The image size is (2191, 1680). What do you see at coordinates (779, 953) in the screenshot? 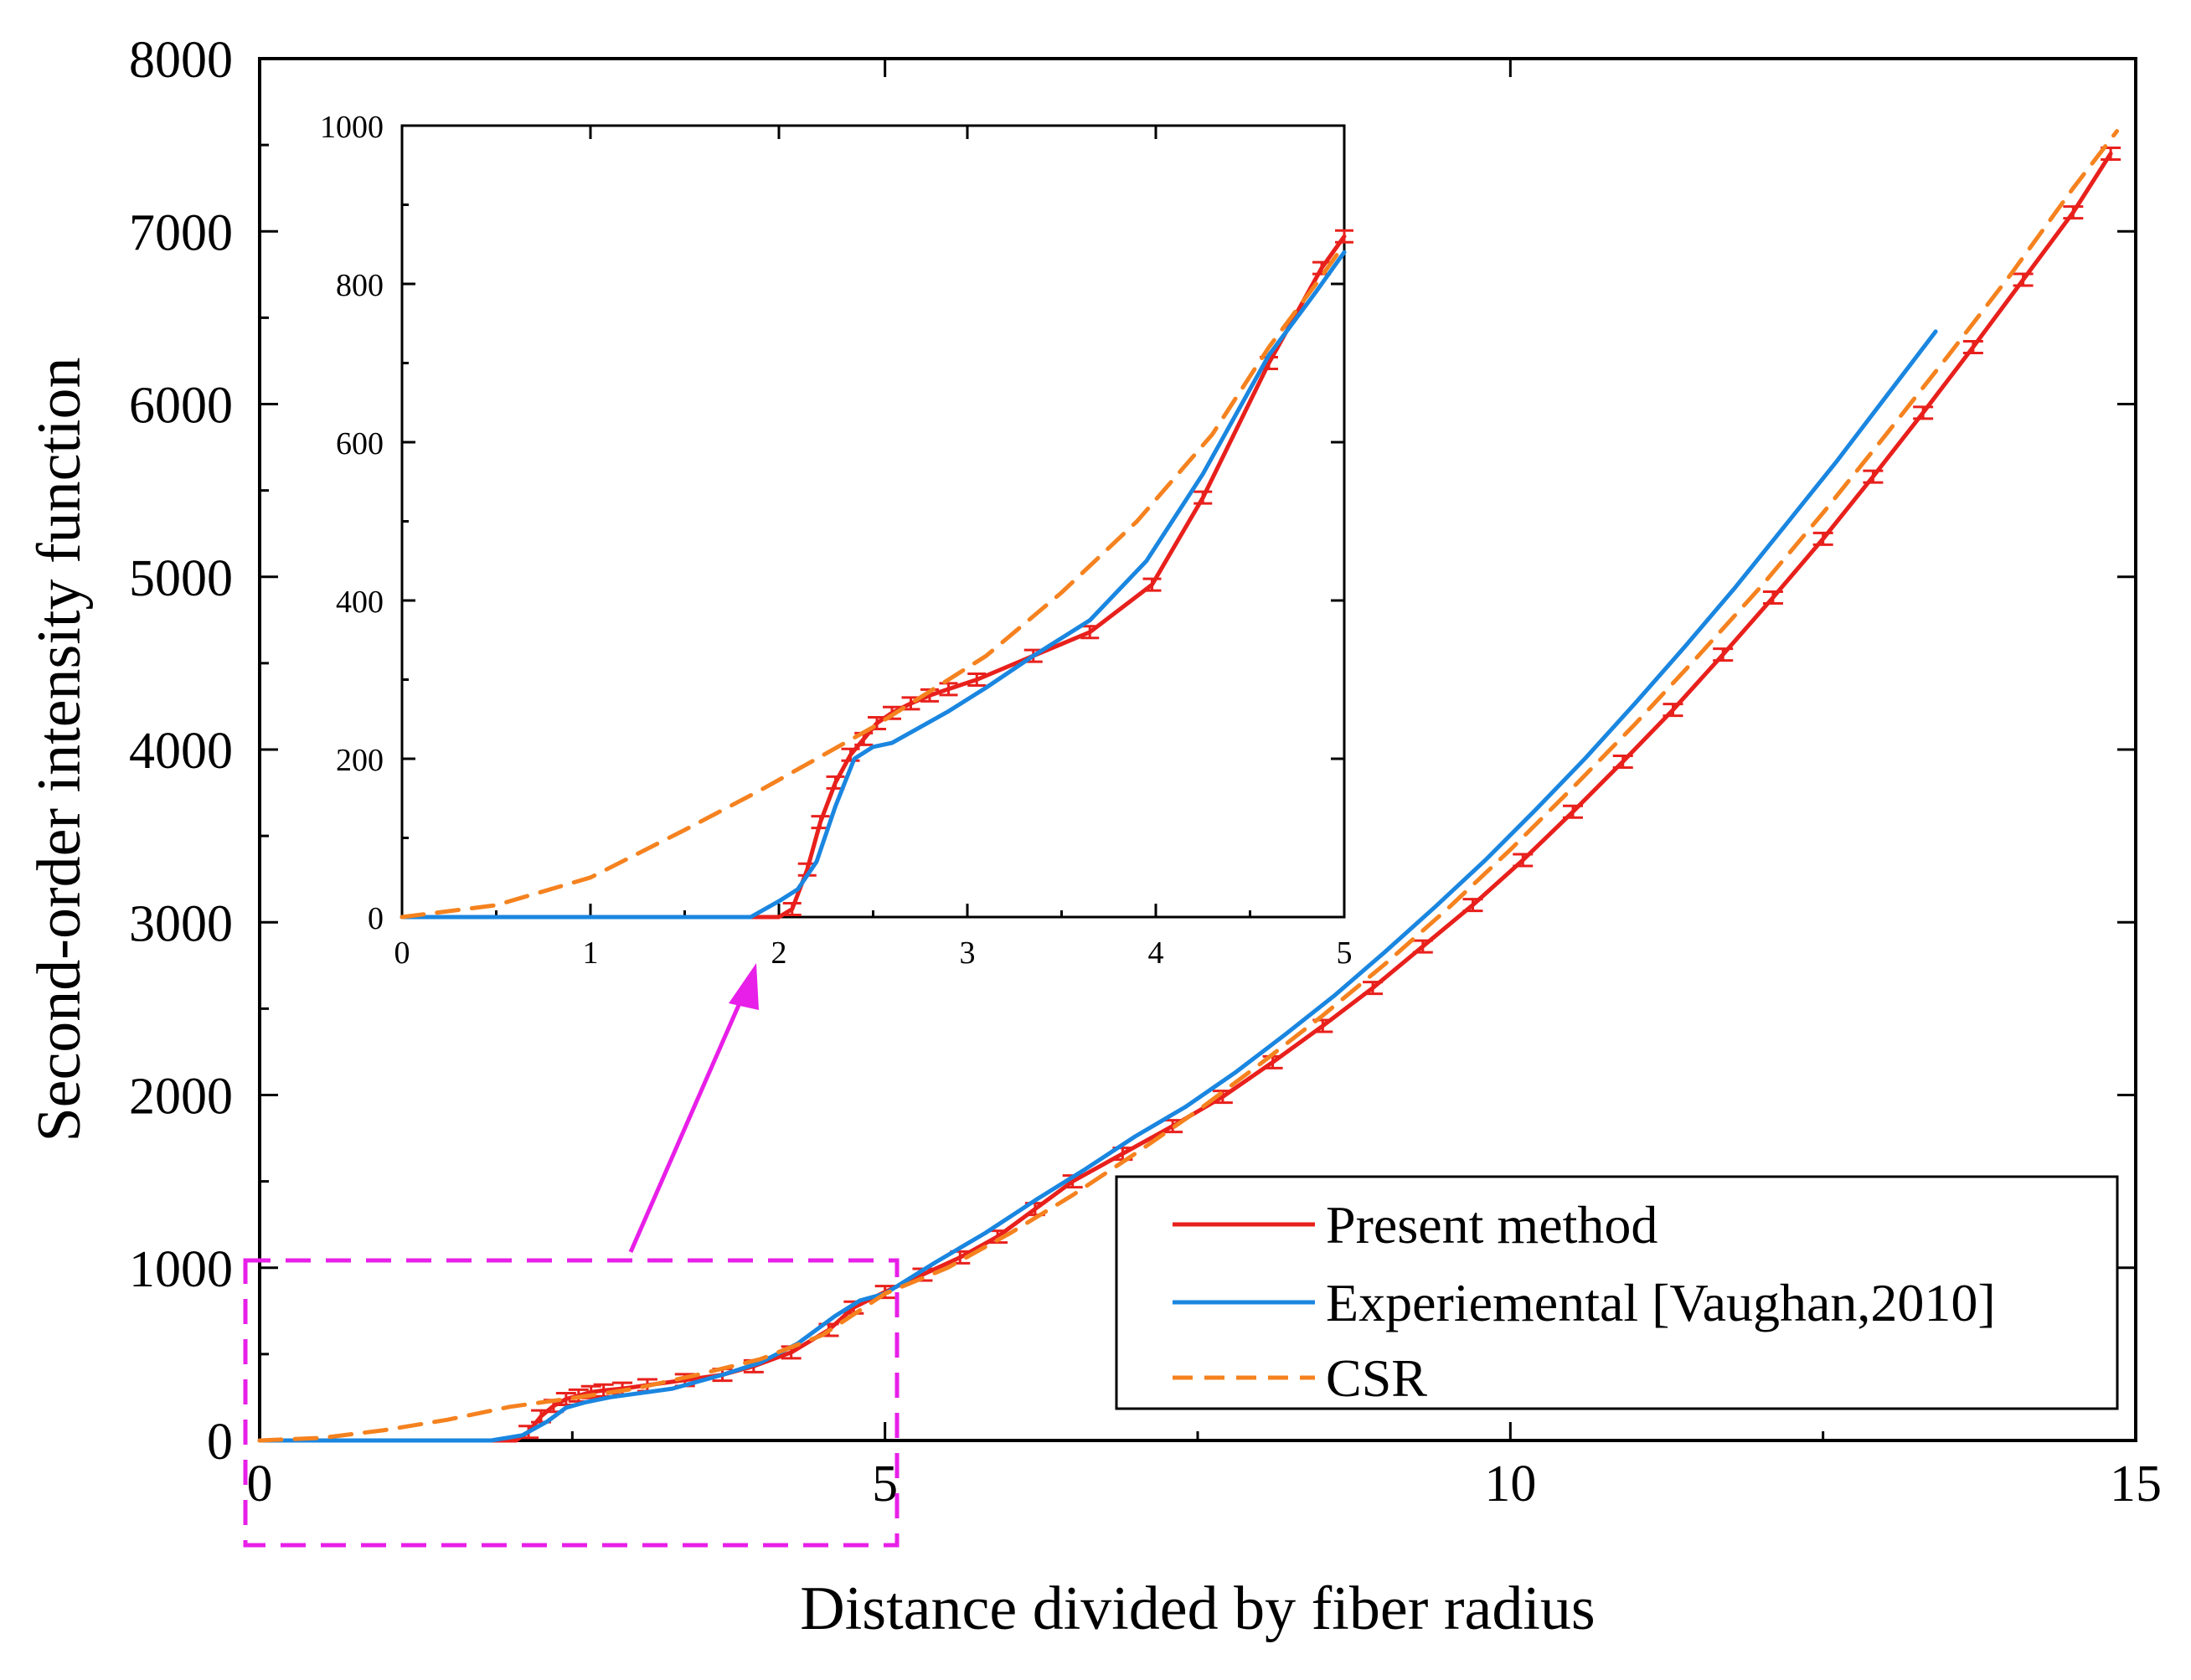
I see `inset-x-tick-label: 2` at bounding box center [779, 953].